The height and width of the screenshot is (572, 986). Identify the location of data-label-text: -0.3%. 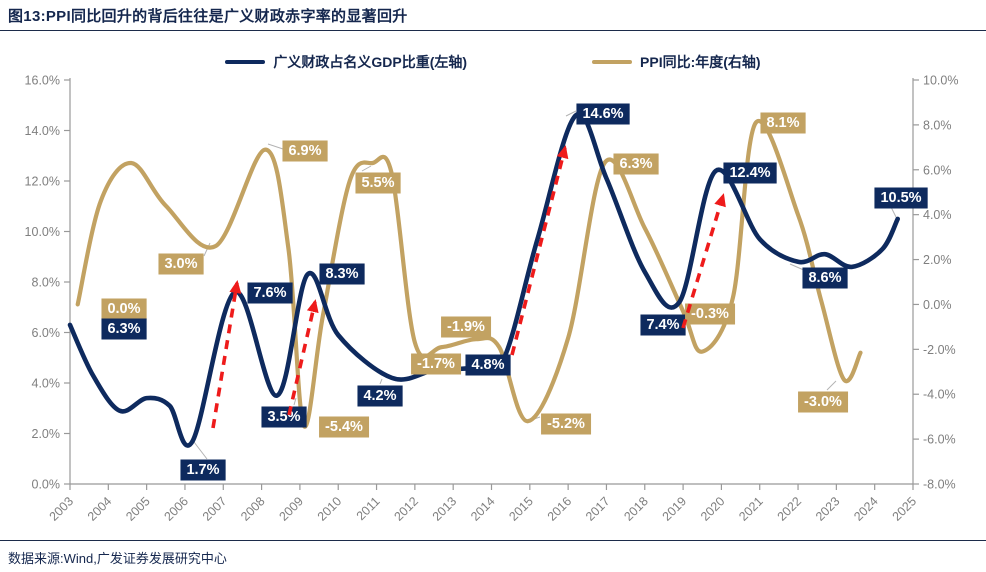
(710, 314).